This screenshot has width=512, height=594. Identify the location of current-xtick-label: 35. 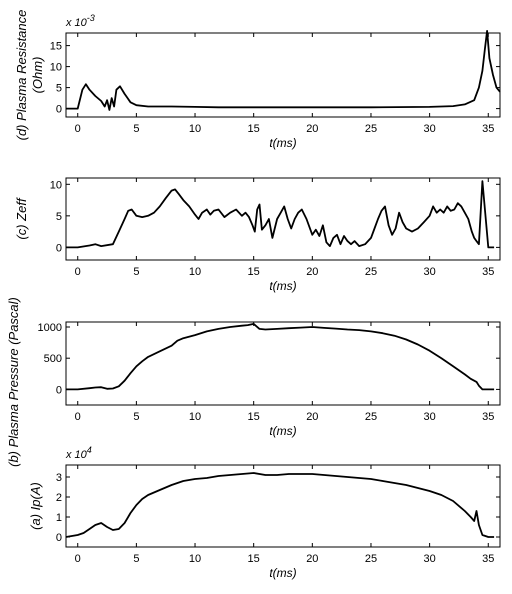
(488, 559).